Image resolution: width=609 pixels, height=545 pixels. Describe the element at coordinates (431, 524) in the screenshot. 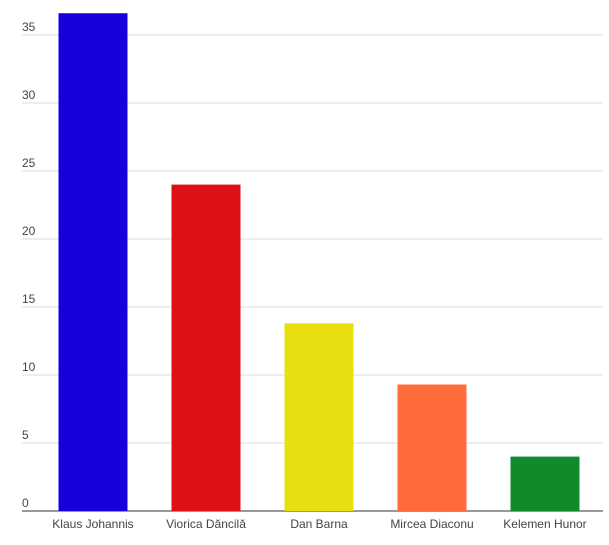

I see `x-tick-label: Mircea Diaconu` at that location.